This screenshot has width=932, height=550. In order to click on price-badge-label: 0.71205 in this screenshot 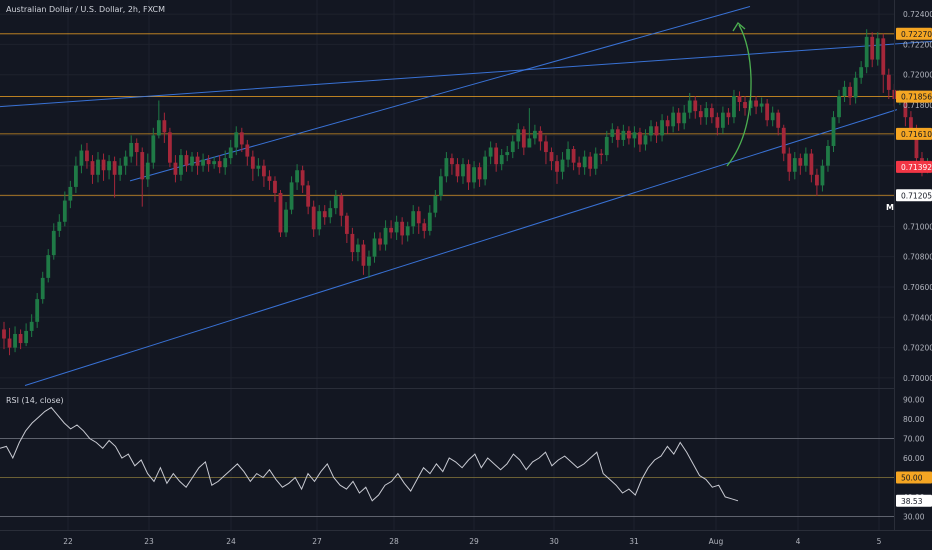, I will do `click(916, 195)`.